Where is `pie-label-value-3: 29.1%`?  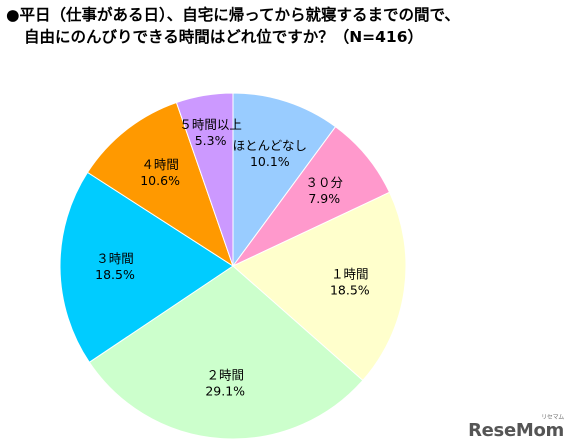 pie-label-value-3: 29.1% is located at coordinates (225, 391).